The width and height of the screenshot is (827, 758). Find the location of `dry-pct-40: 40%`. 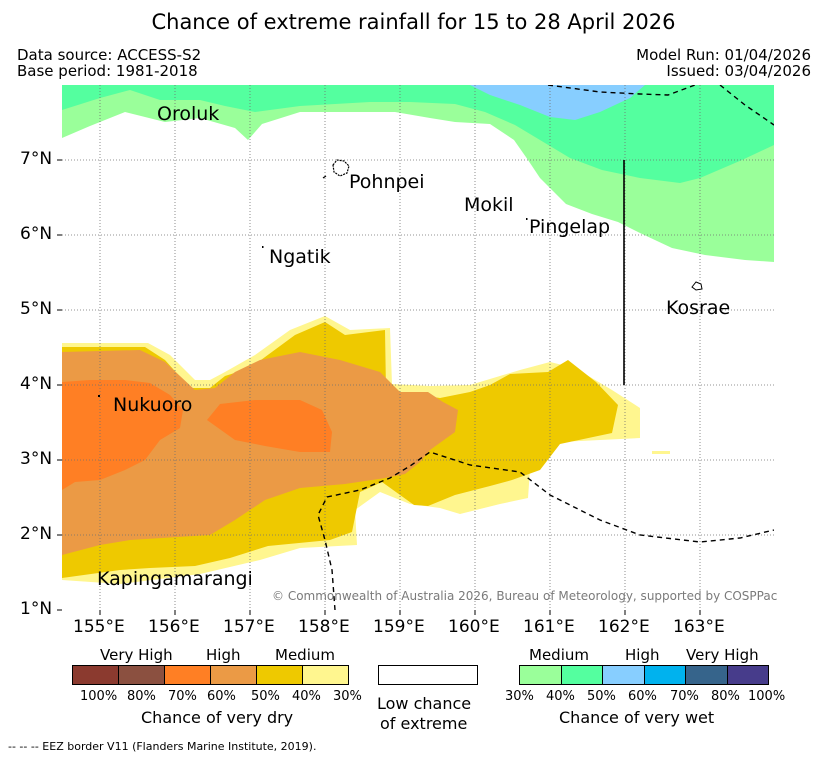

dry-pct-40: 40% is located at coordinates (306, 696).